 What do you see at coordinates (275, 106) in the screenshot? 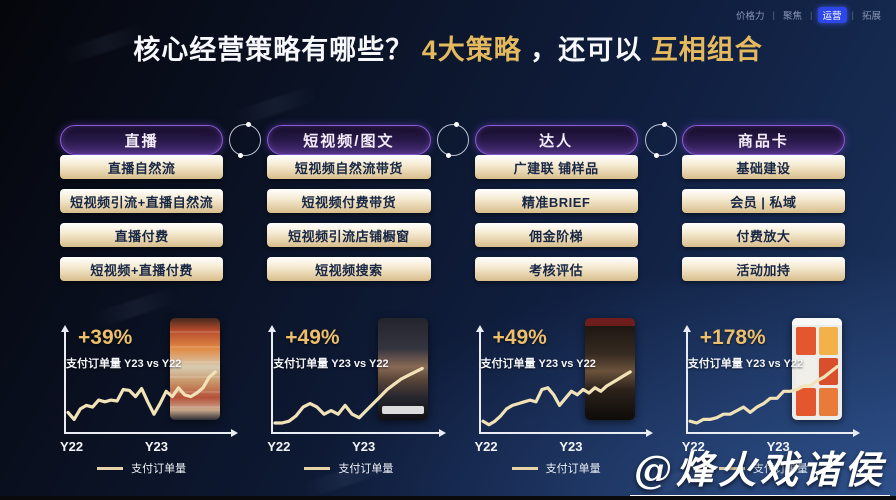
I see `background-watermark` at bounding box center [275, 106].